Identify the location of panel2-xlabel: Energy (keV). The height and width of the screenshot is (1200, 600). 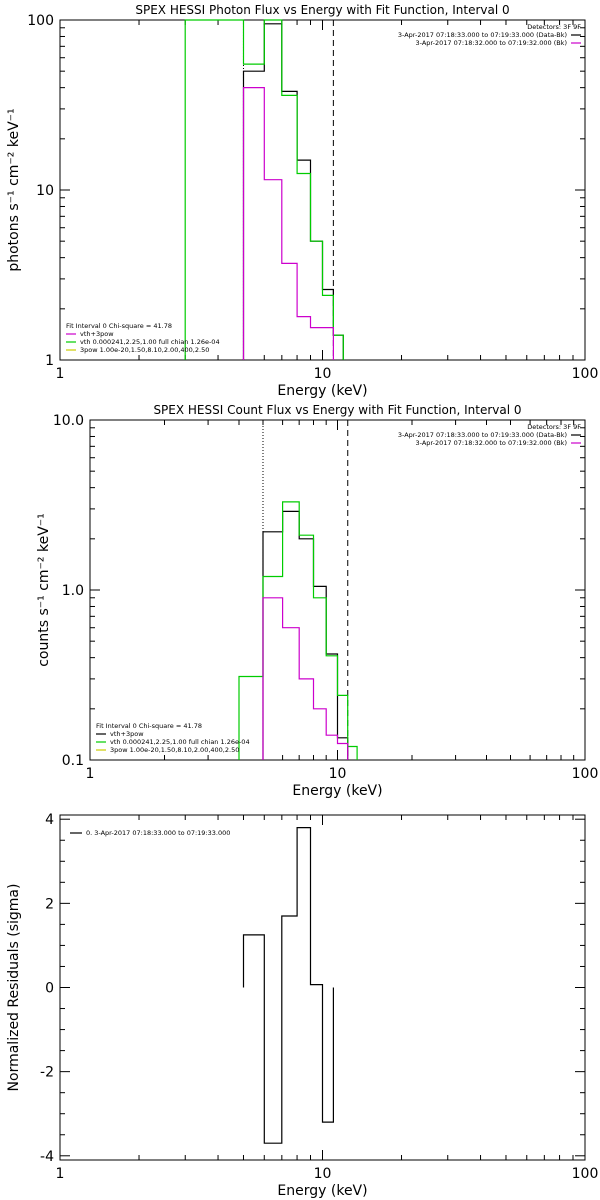
(337, 791).